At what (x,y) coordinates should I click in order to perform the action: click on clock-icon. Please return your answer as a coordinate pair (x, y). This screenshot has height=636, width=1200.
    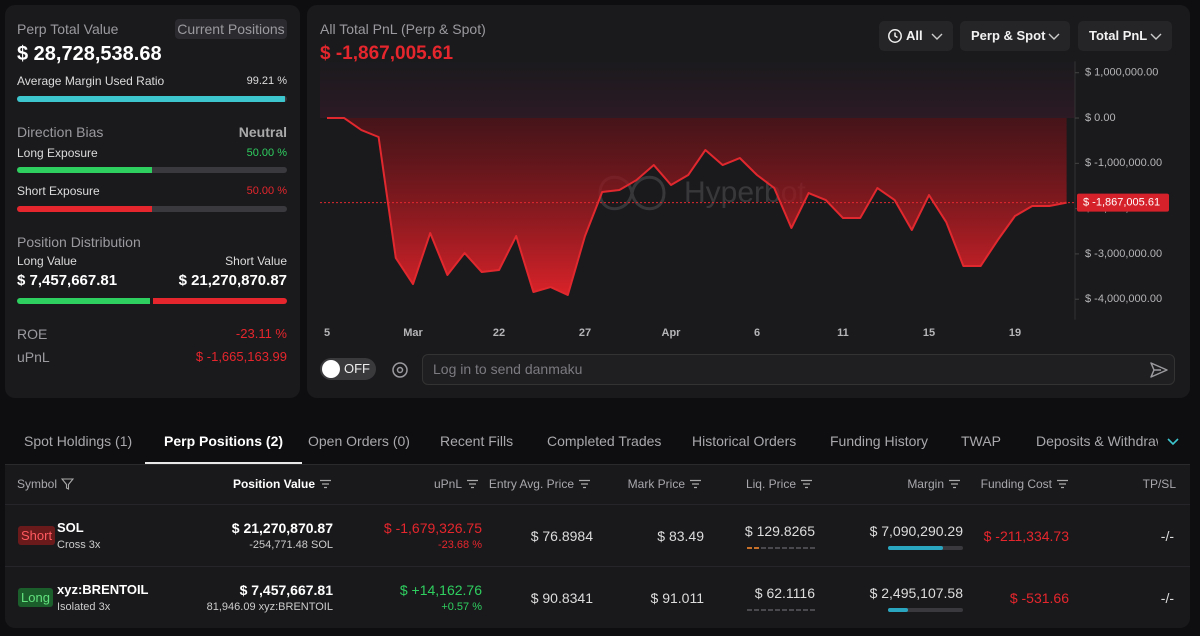
    Looking at the image, I should click on (895, 36).